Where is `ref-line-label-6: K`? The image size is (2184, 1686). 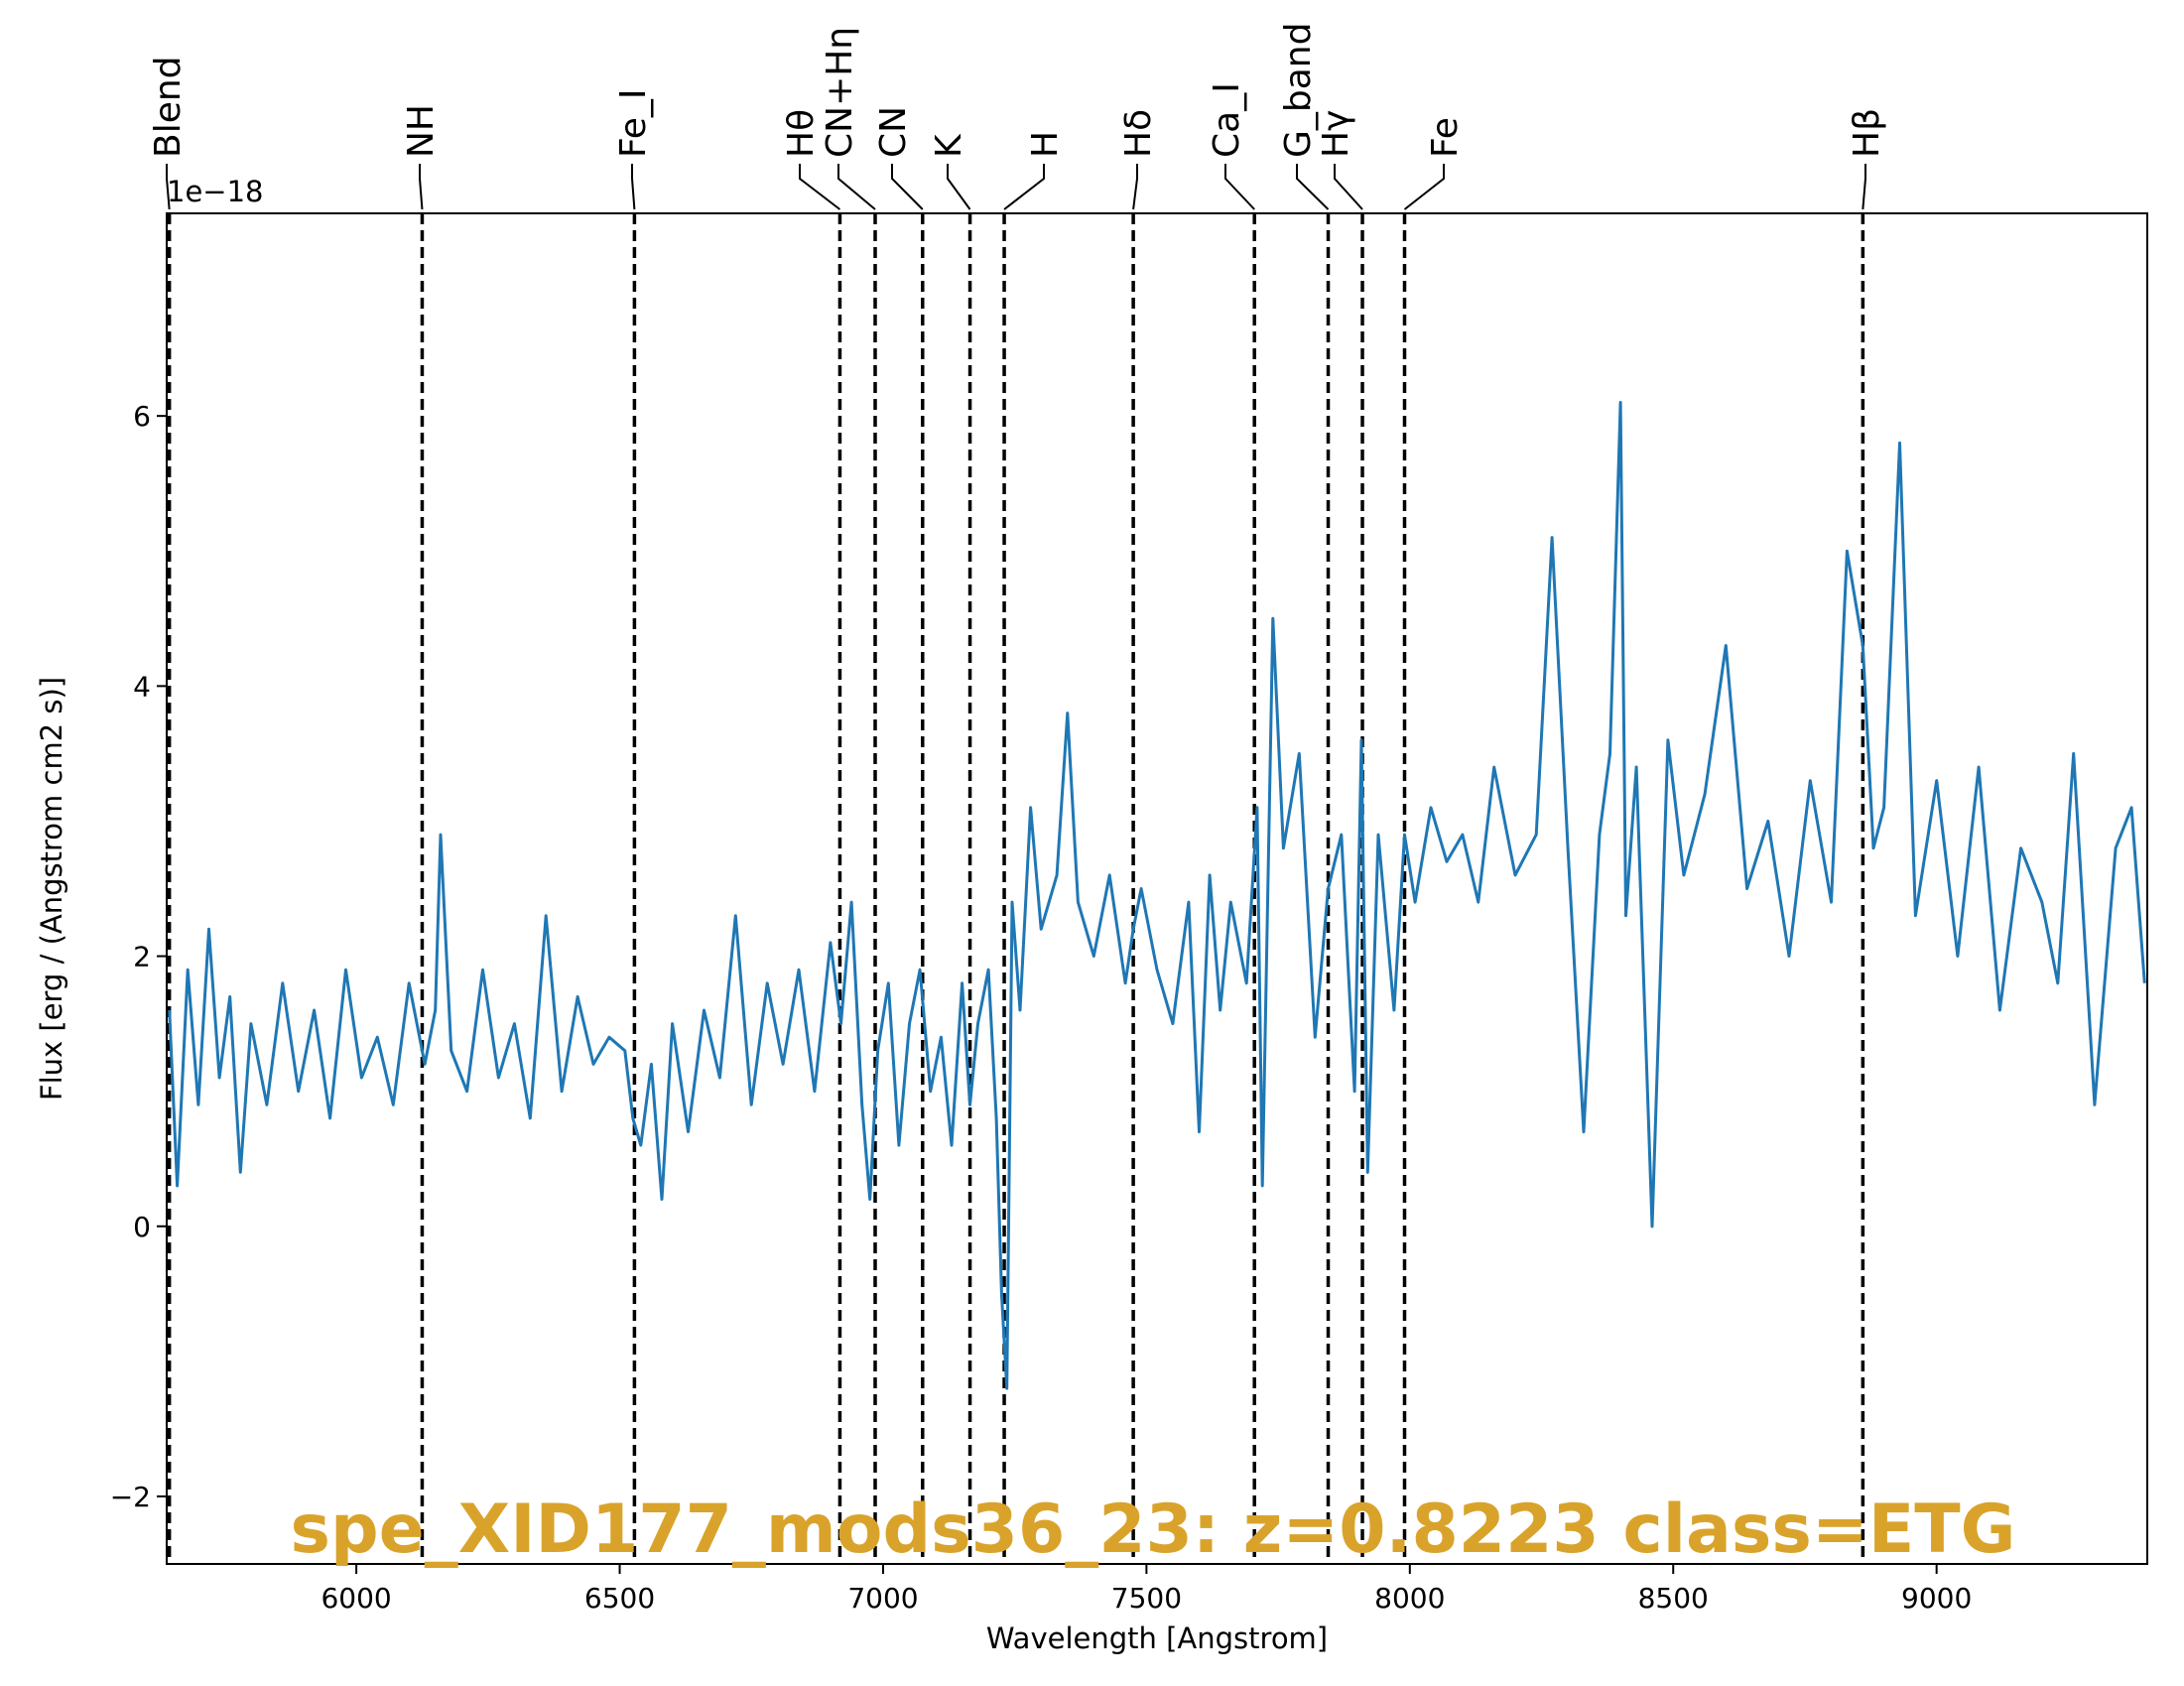 ref-line-label-6: K is located at coordinates (949, 145).